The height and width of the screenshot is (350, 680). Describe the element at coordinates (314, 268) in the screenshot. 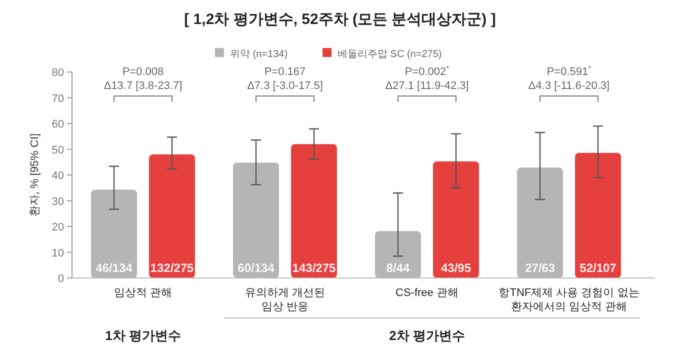

I see `data-label: 143/275` at that location.